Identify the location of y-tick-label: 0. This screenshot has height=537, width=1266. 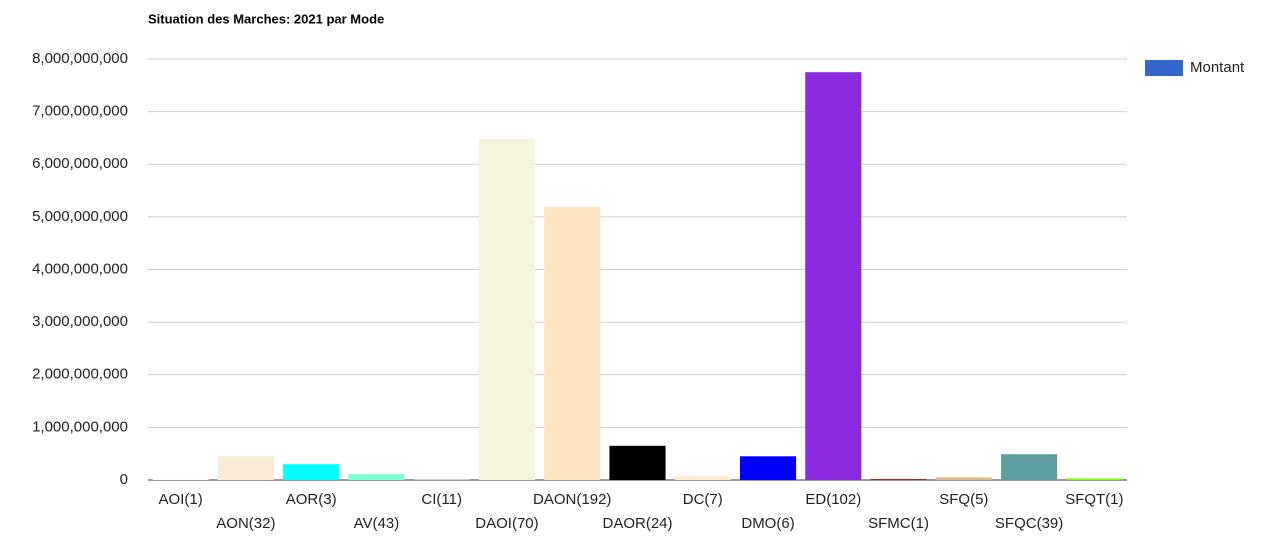
(124, 479).